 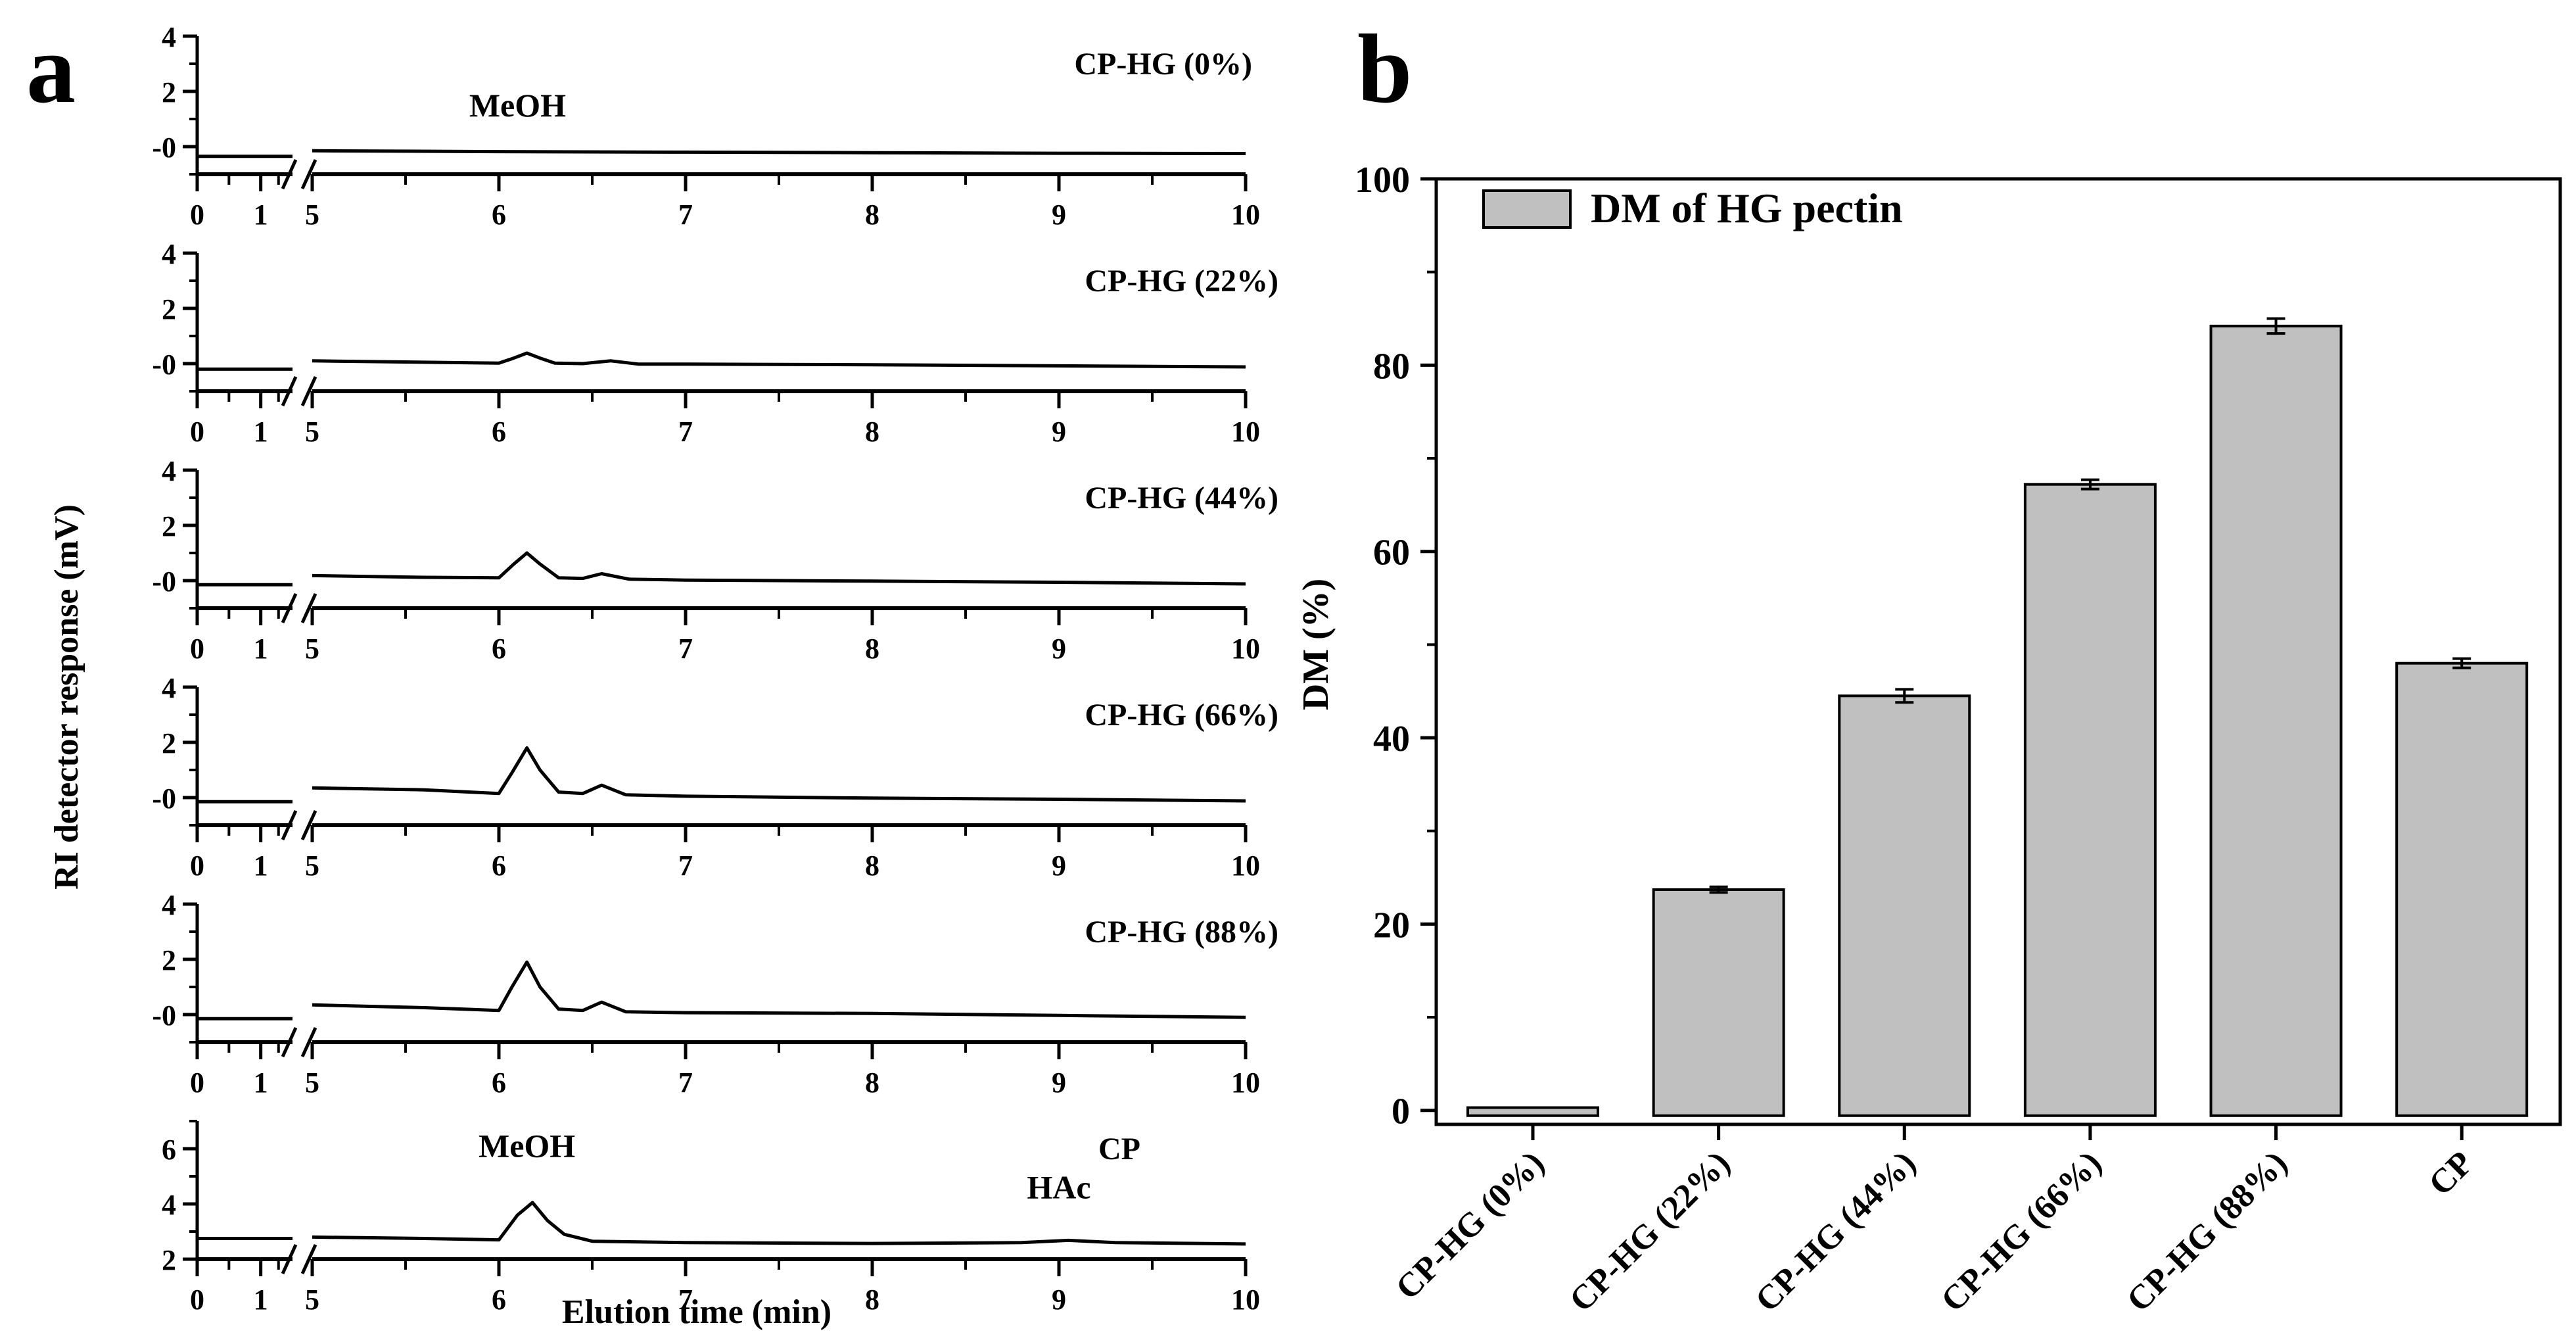 What do you see at coordinates (51, 69) in the screenshot?
I see `panel-a-label: a` at bounding box center [51, 69].